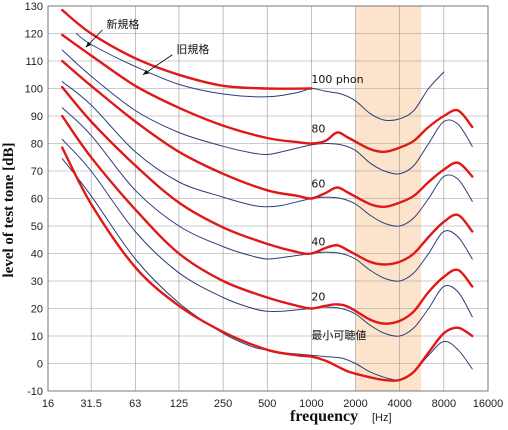 This screenshot has width=508, height=430. Describe the element at coordinates (90, 404) in the screenshot. I see `x-tick-label: 31.5` at that location.